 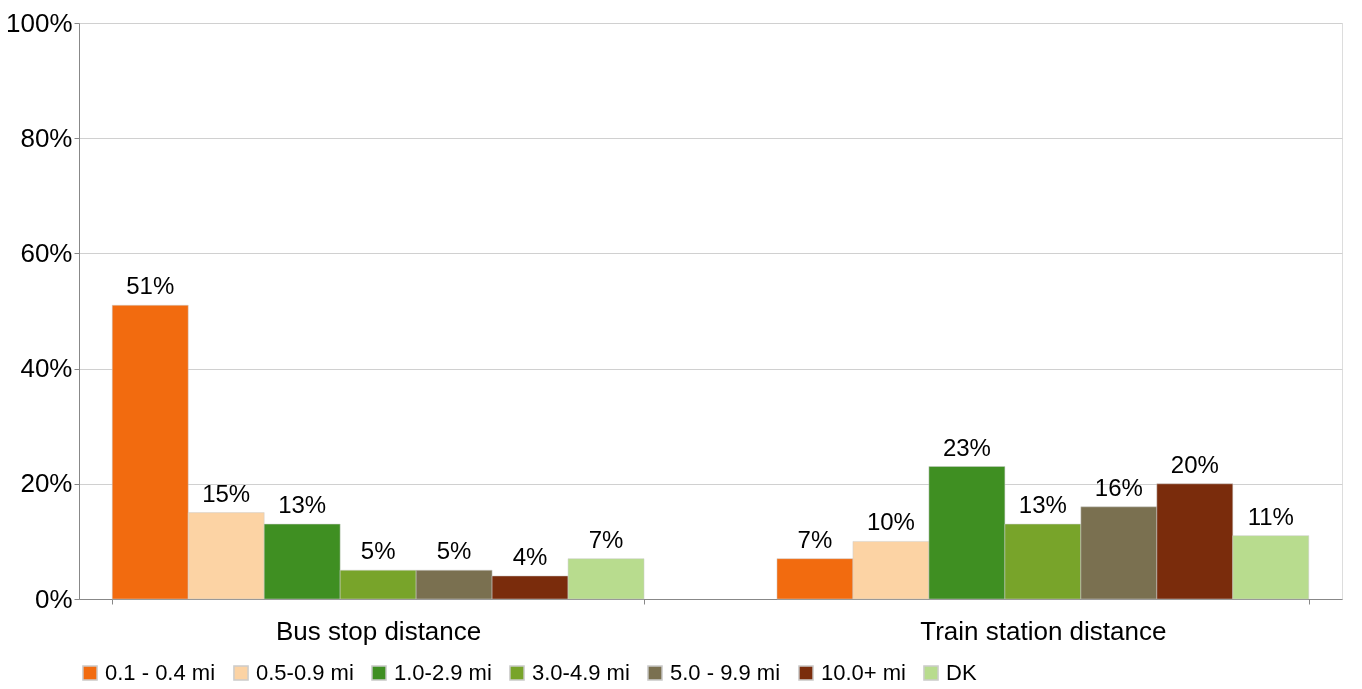 I want to click on x-tick-label: Train station distance, so click(x=1043, y=630).